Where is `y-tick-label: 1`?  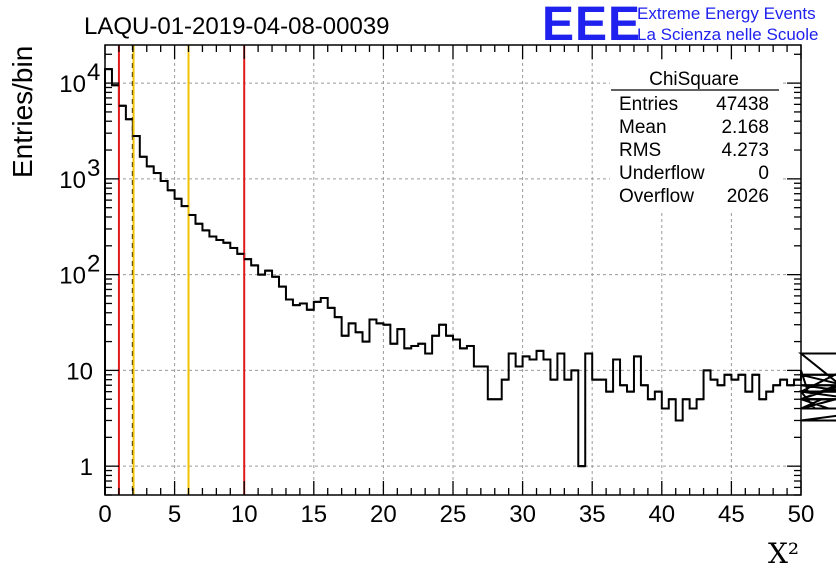 y-tick-label: 1 is located at coordinates (86, 467).